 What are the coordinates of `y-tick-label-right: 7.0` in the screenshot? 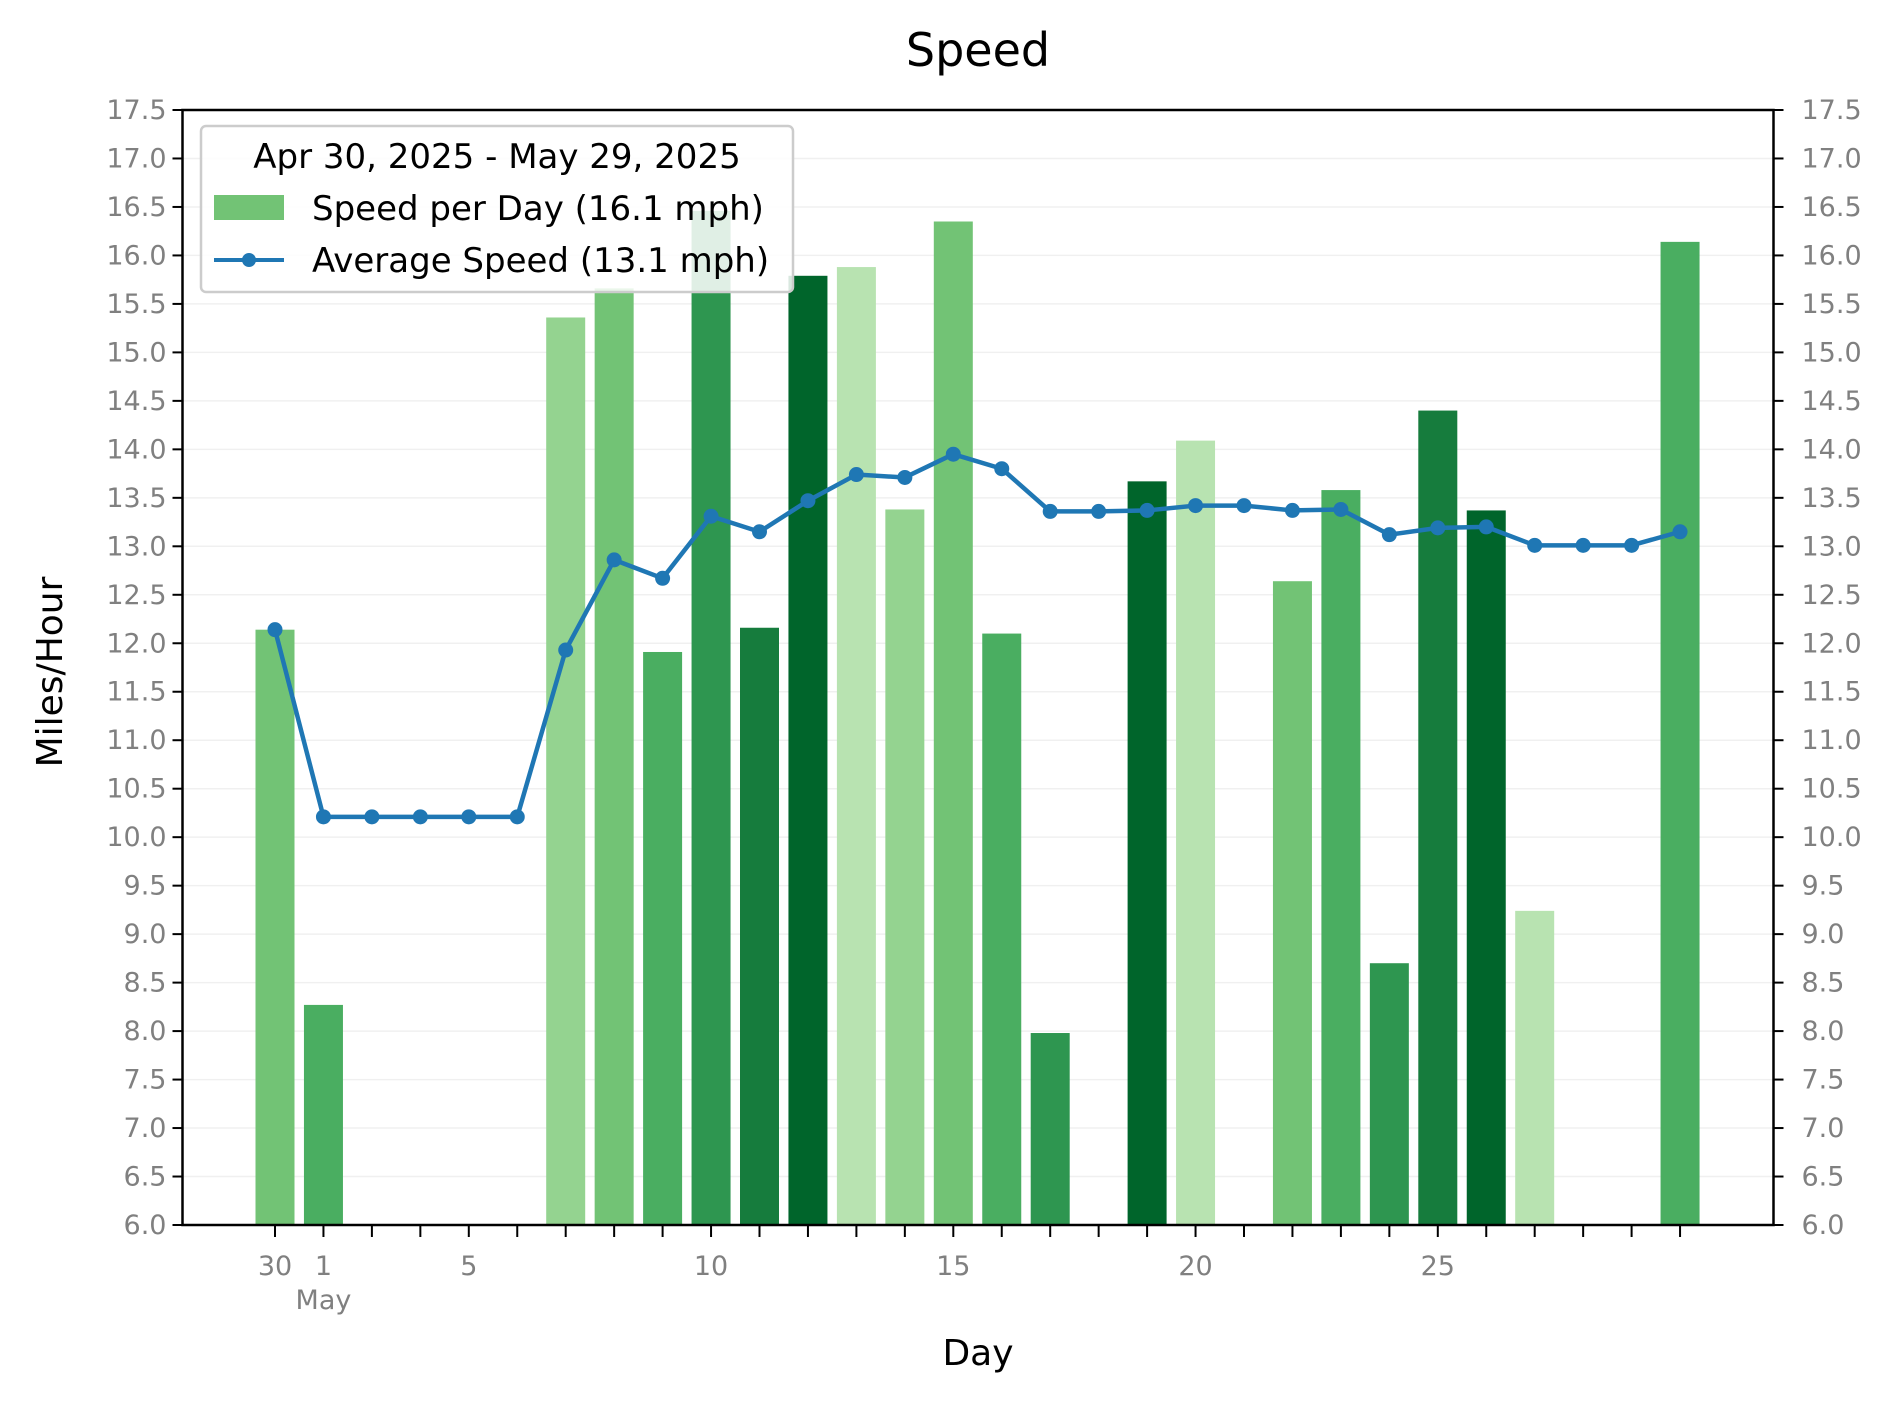 It's located at (1823, 1128).